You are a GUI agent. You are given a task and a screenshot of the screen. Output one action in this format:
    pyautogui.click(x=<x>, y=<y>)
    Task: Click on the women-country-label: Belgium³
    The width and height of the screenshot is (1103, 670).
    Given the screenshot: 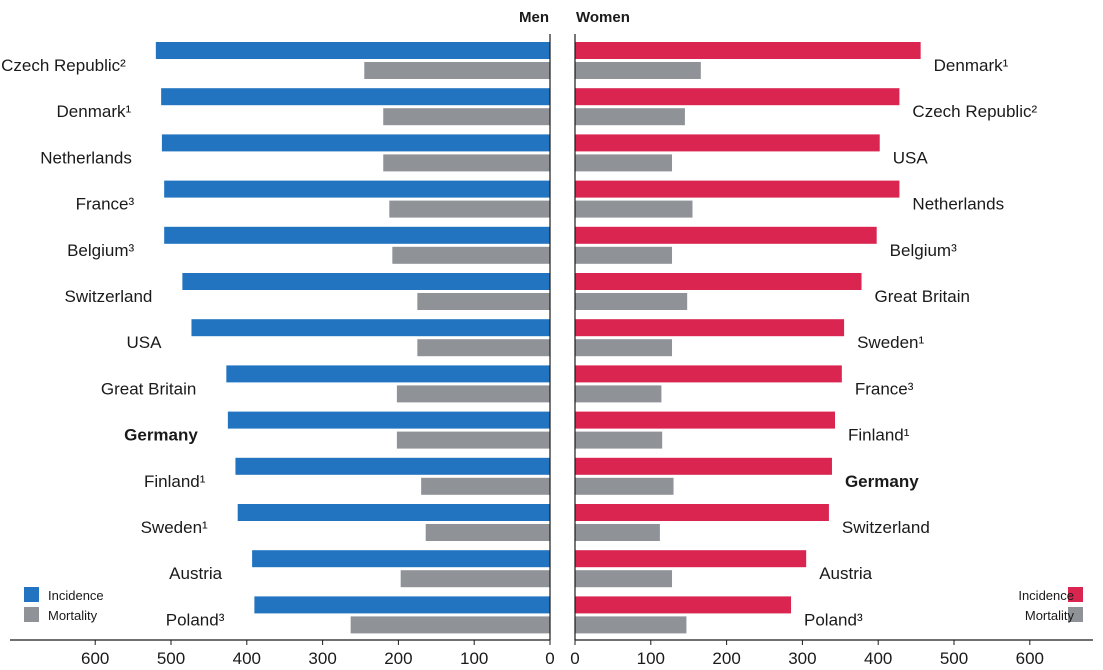 What is the action you would take?
    pyautogui.click(x=923, y=250)
    